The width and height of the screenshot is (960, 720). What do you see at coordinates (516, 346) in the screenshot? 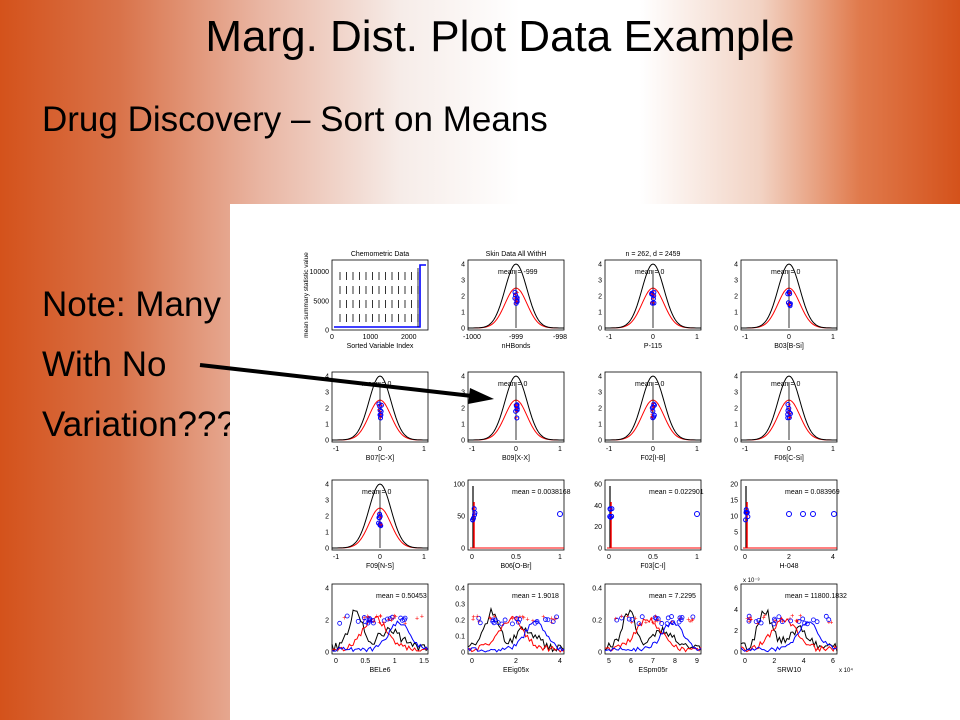
I see `panel-xlabel: nHBonds` at bounding box center [516, 346].